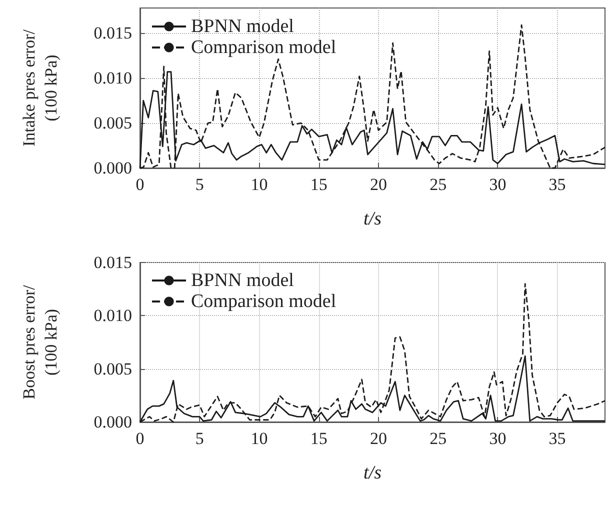 This screenshot has width=608, height=508. Describe the element at coordinates (40, 342) in the screenshot. I see `y-axis-title: Boost pres error/ (100 kPa)` at that location.